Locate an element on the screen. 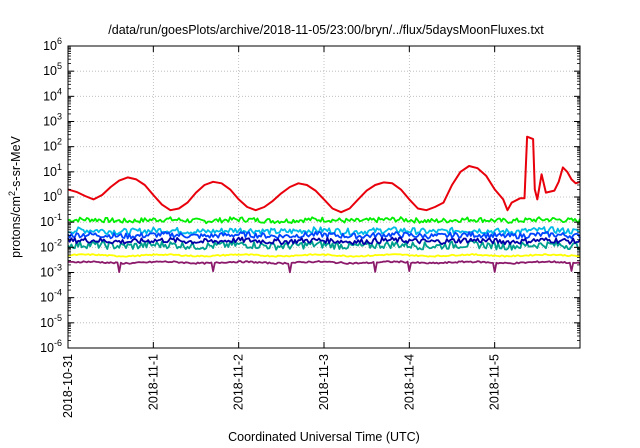  y-tick-label: 10⁶ is located at coordinates (52, 44).